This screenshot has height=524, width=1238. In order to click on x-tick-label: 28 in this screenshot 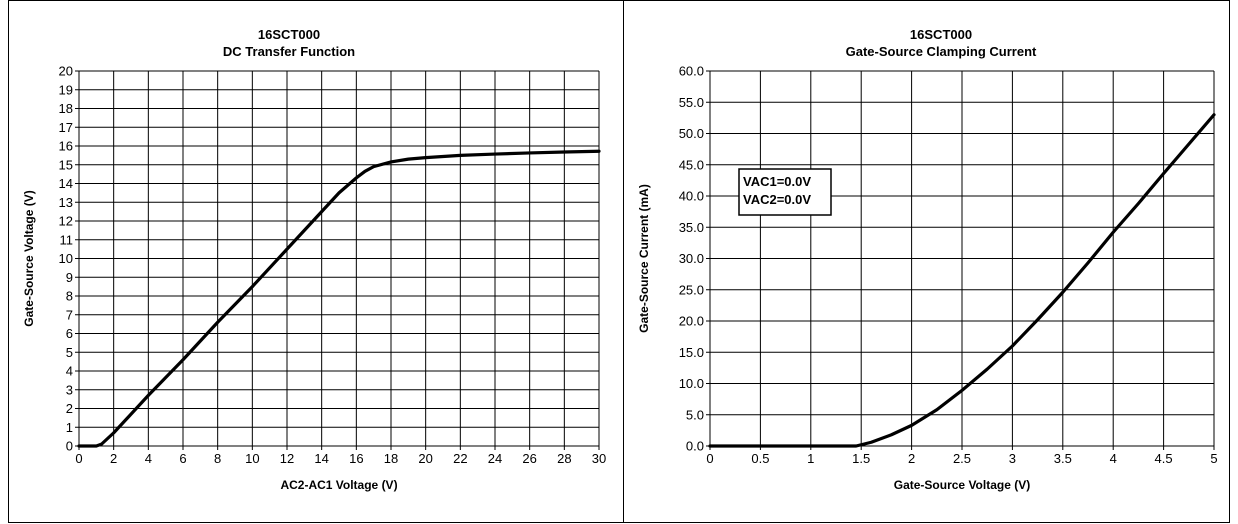, I will do `click(564, 458)`.